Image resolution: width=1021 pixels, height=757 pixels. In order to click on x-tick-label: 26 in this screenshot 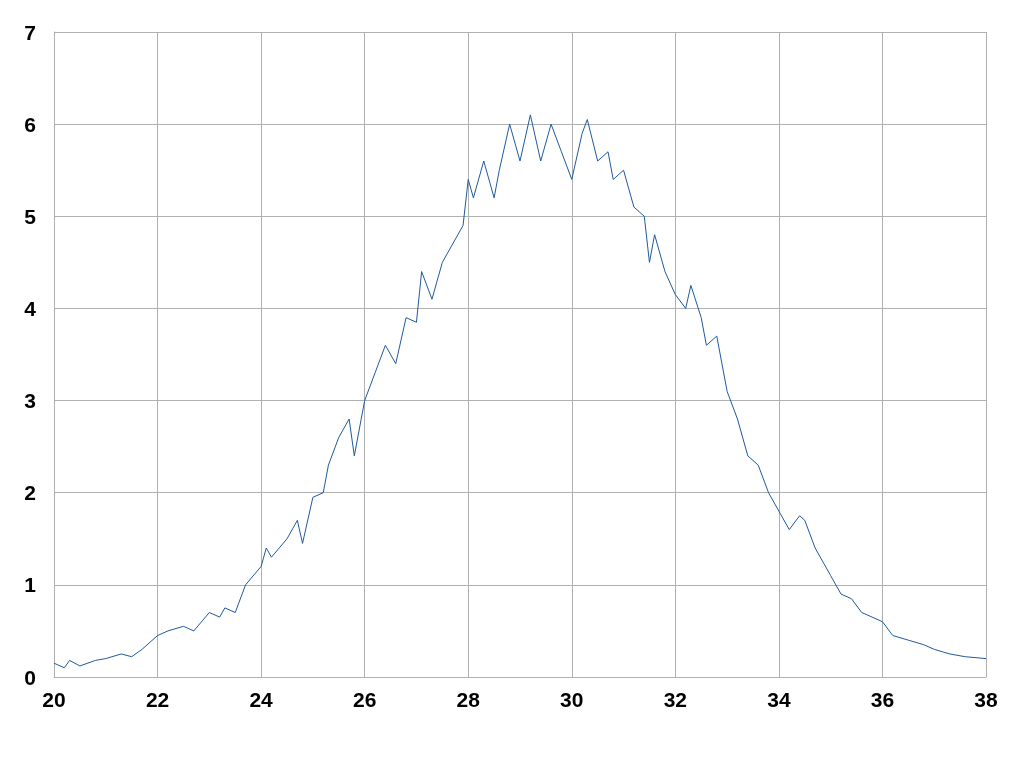, I will do `click(364, 699)`.